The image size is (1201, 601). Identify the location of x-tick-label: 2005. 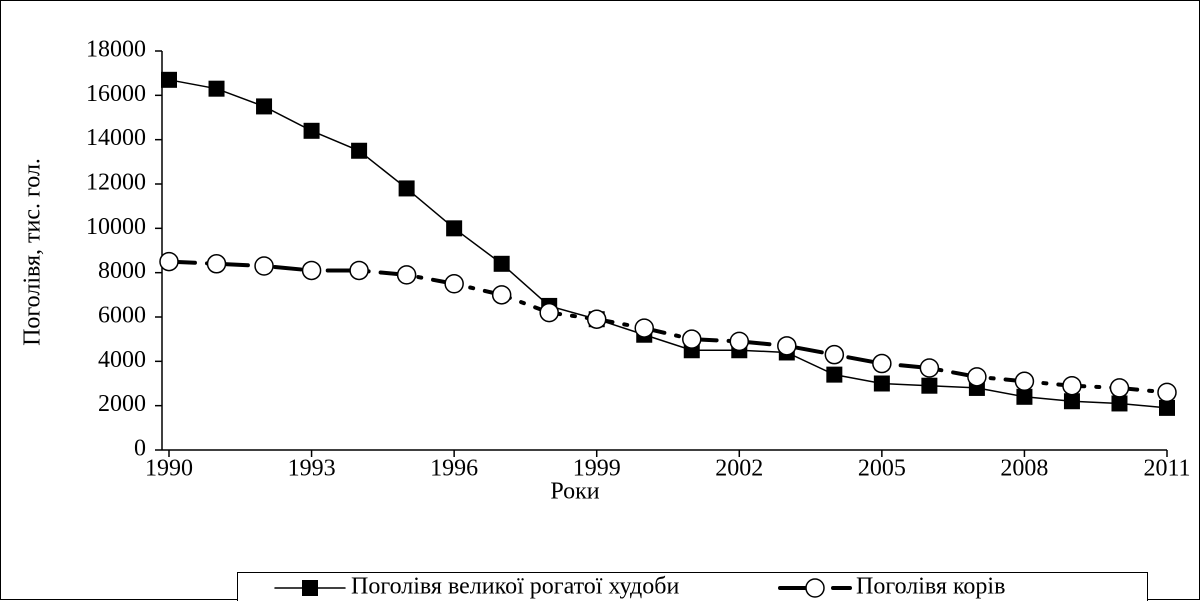
(882, 469).